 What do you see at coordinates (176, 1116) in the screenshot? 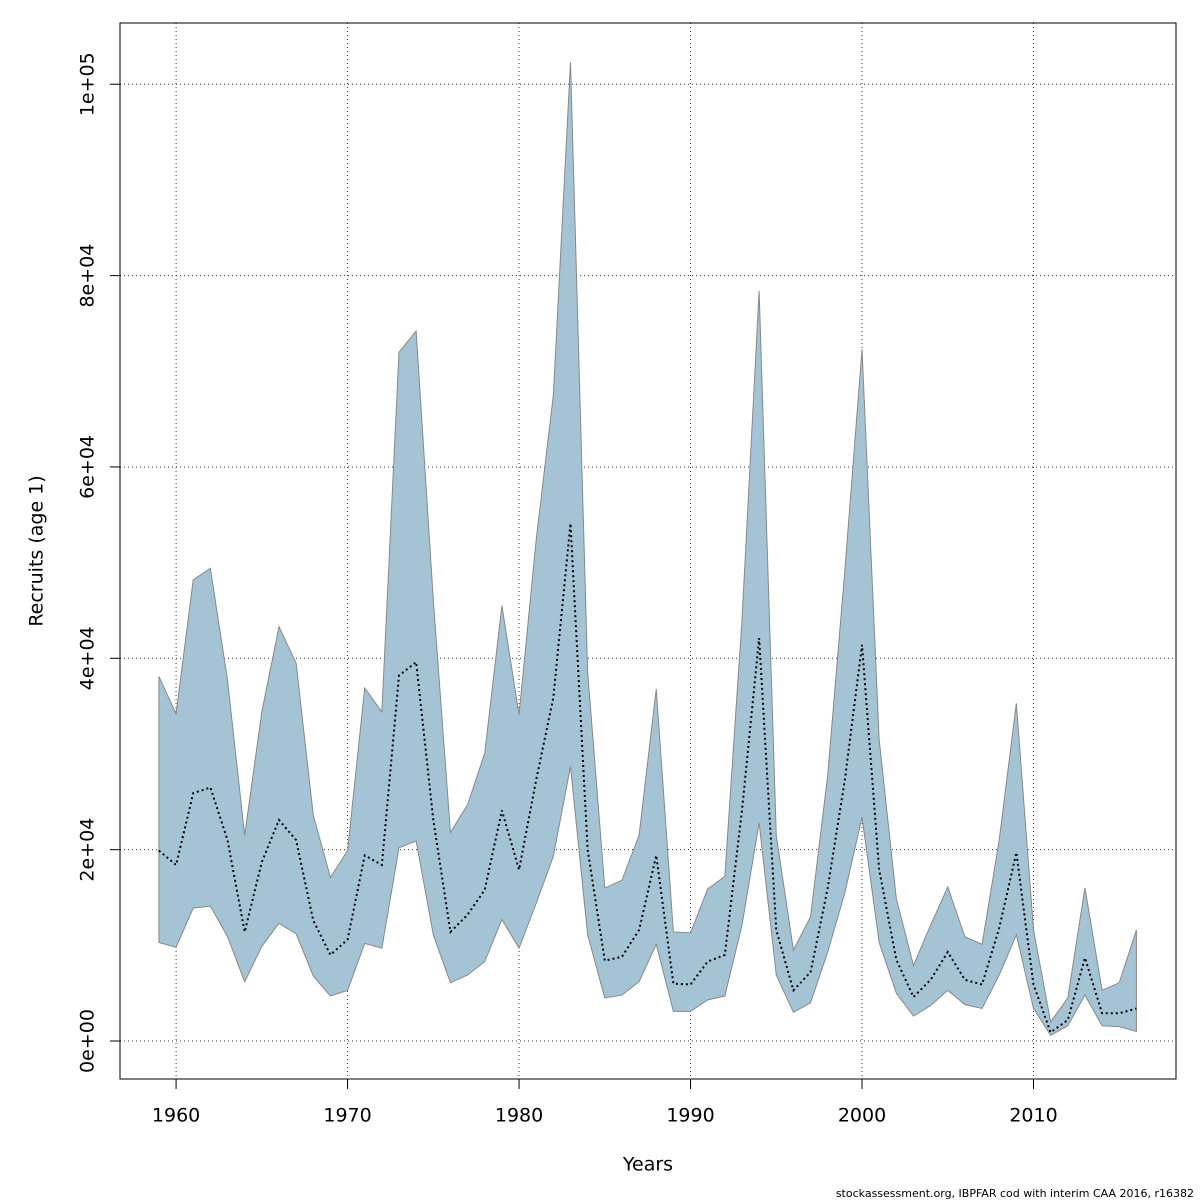
I see `x-tick-label: 1960` at bounding box center [176, 1116].